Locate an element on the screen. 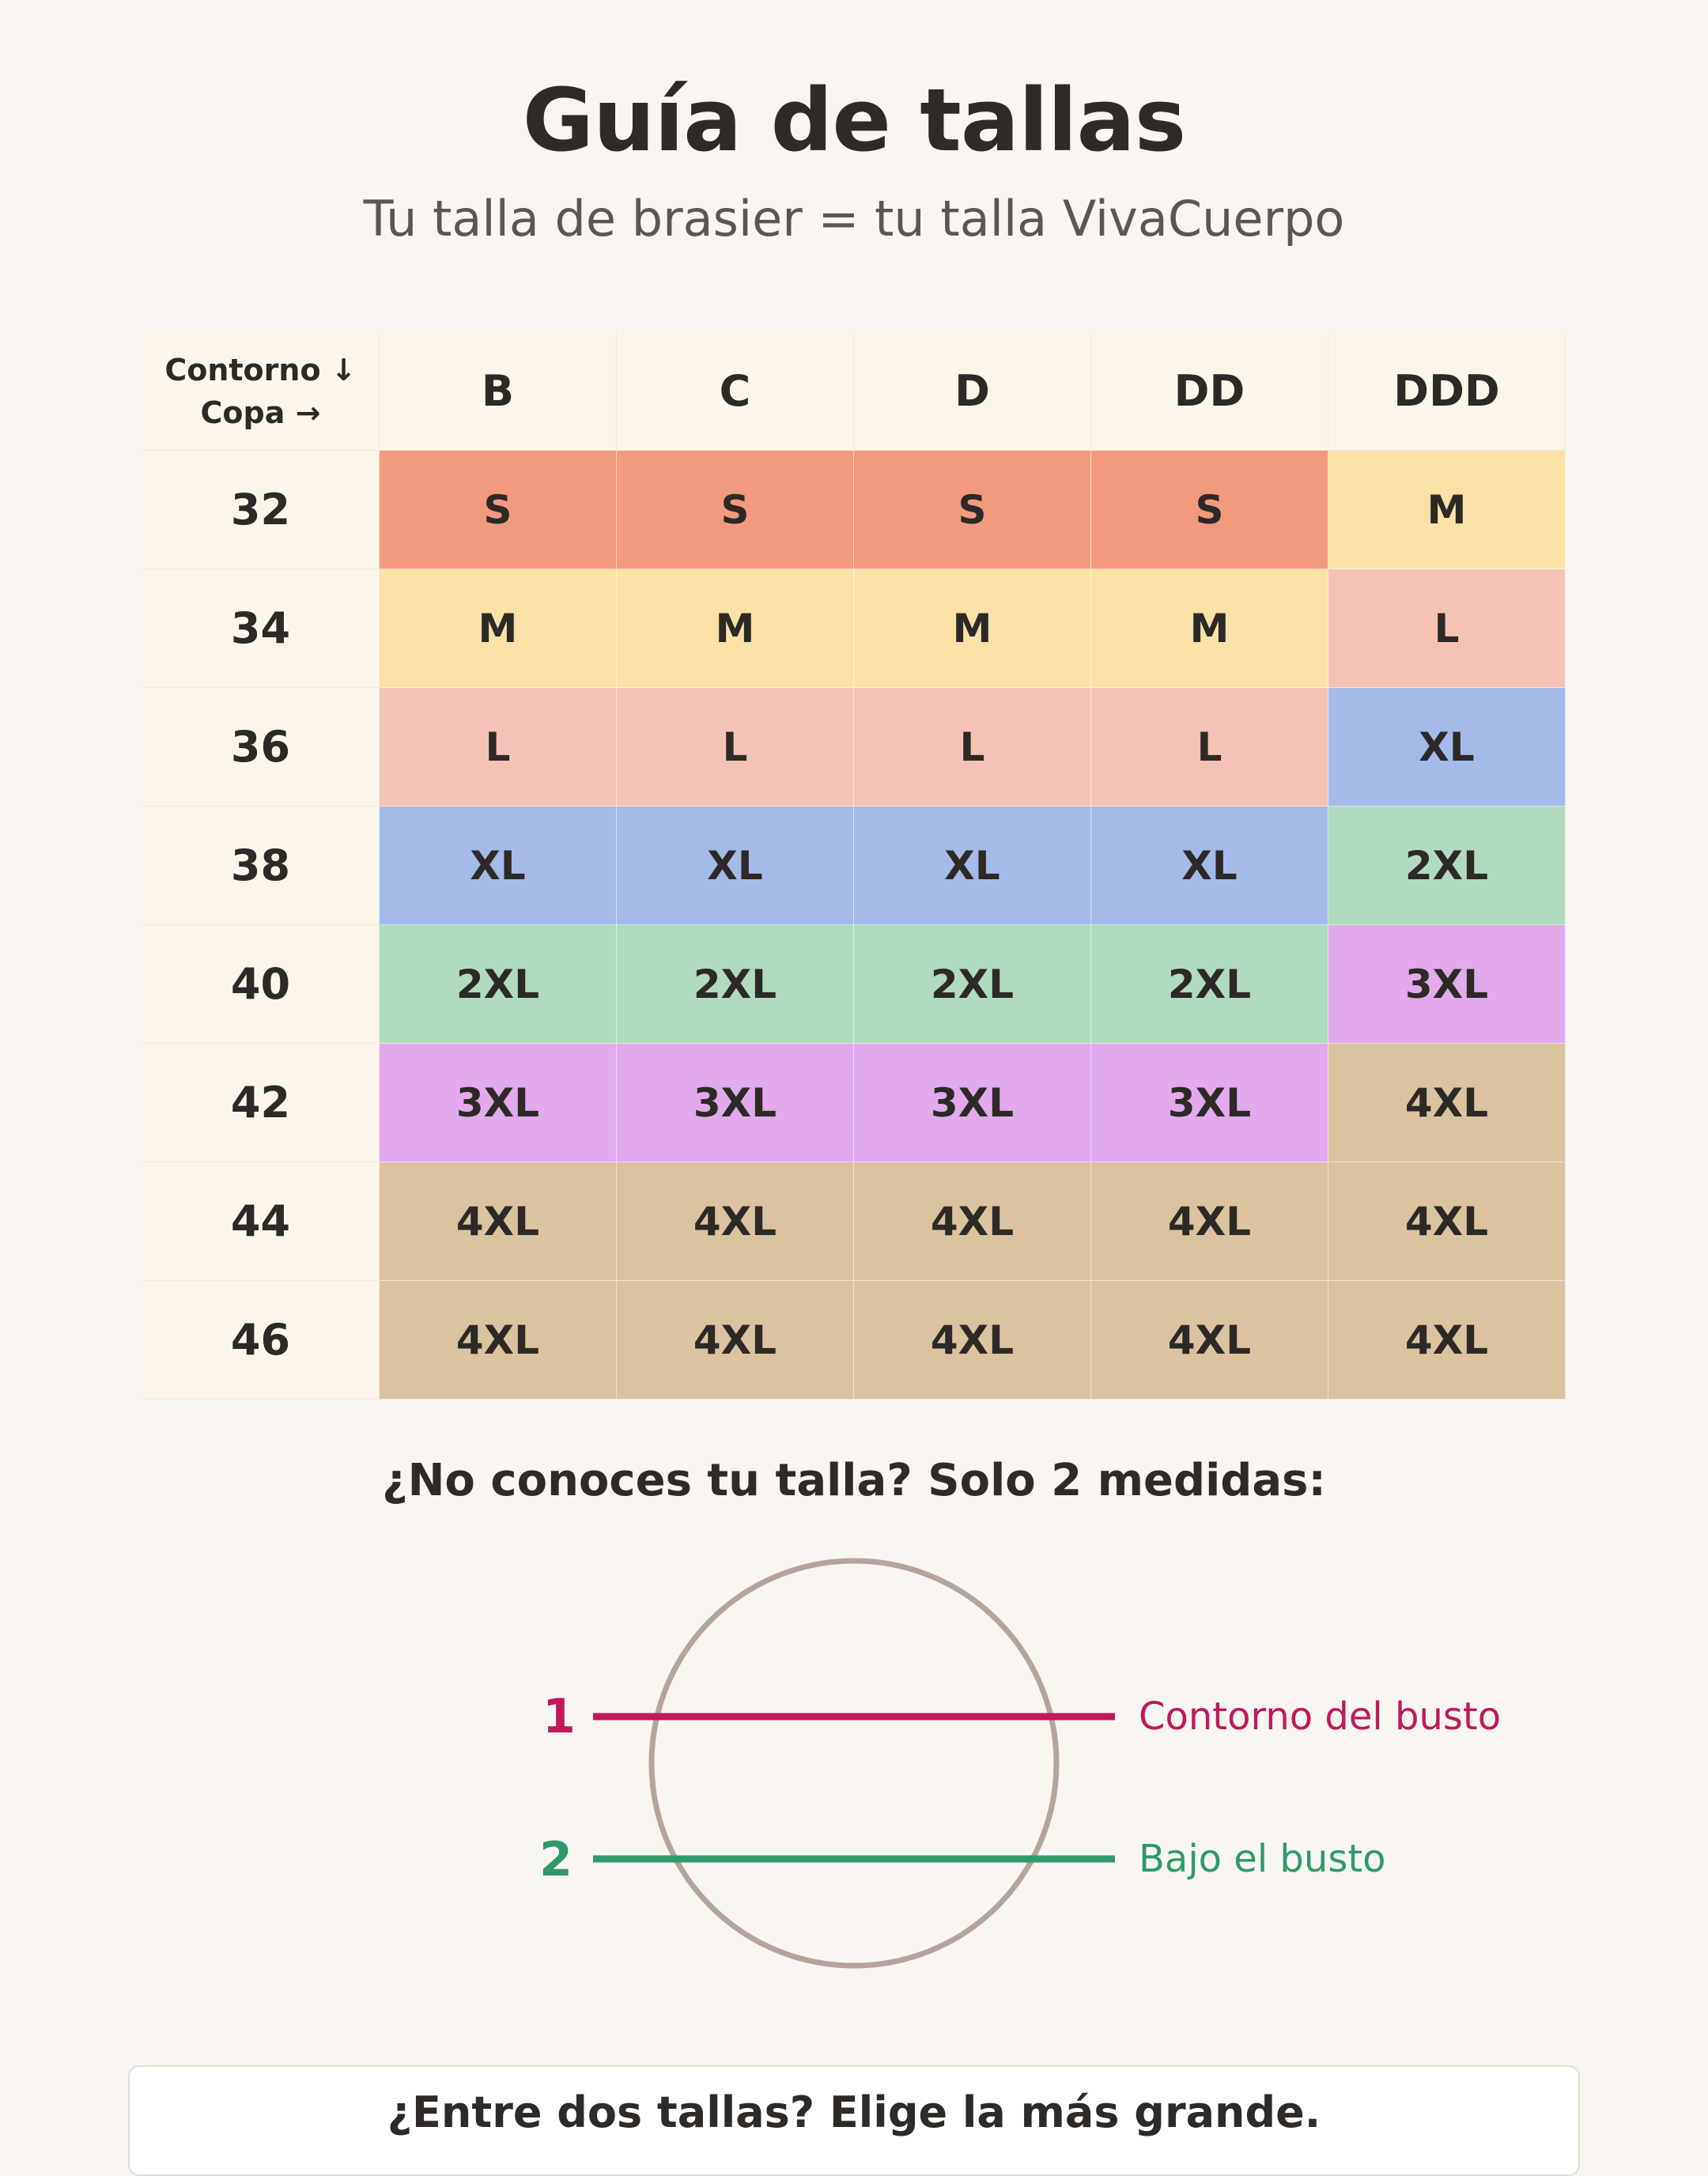 The width and height of the screenshot is (1708, 2176). band-axis-label: Contorno ↓ is located at coordinates (260, 369).